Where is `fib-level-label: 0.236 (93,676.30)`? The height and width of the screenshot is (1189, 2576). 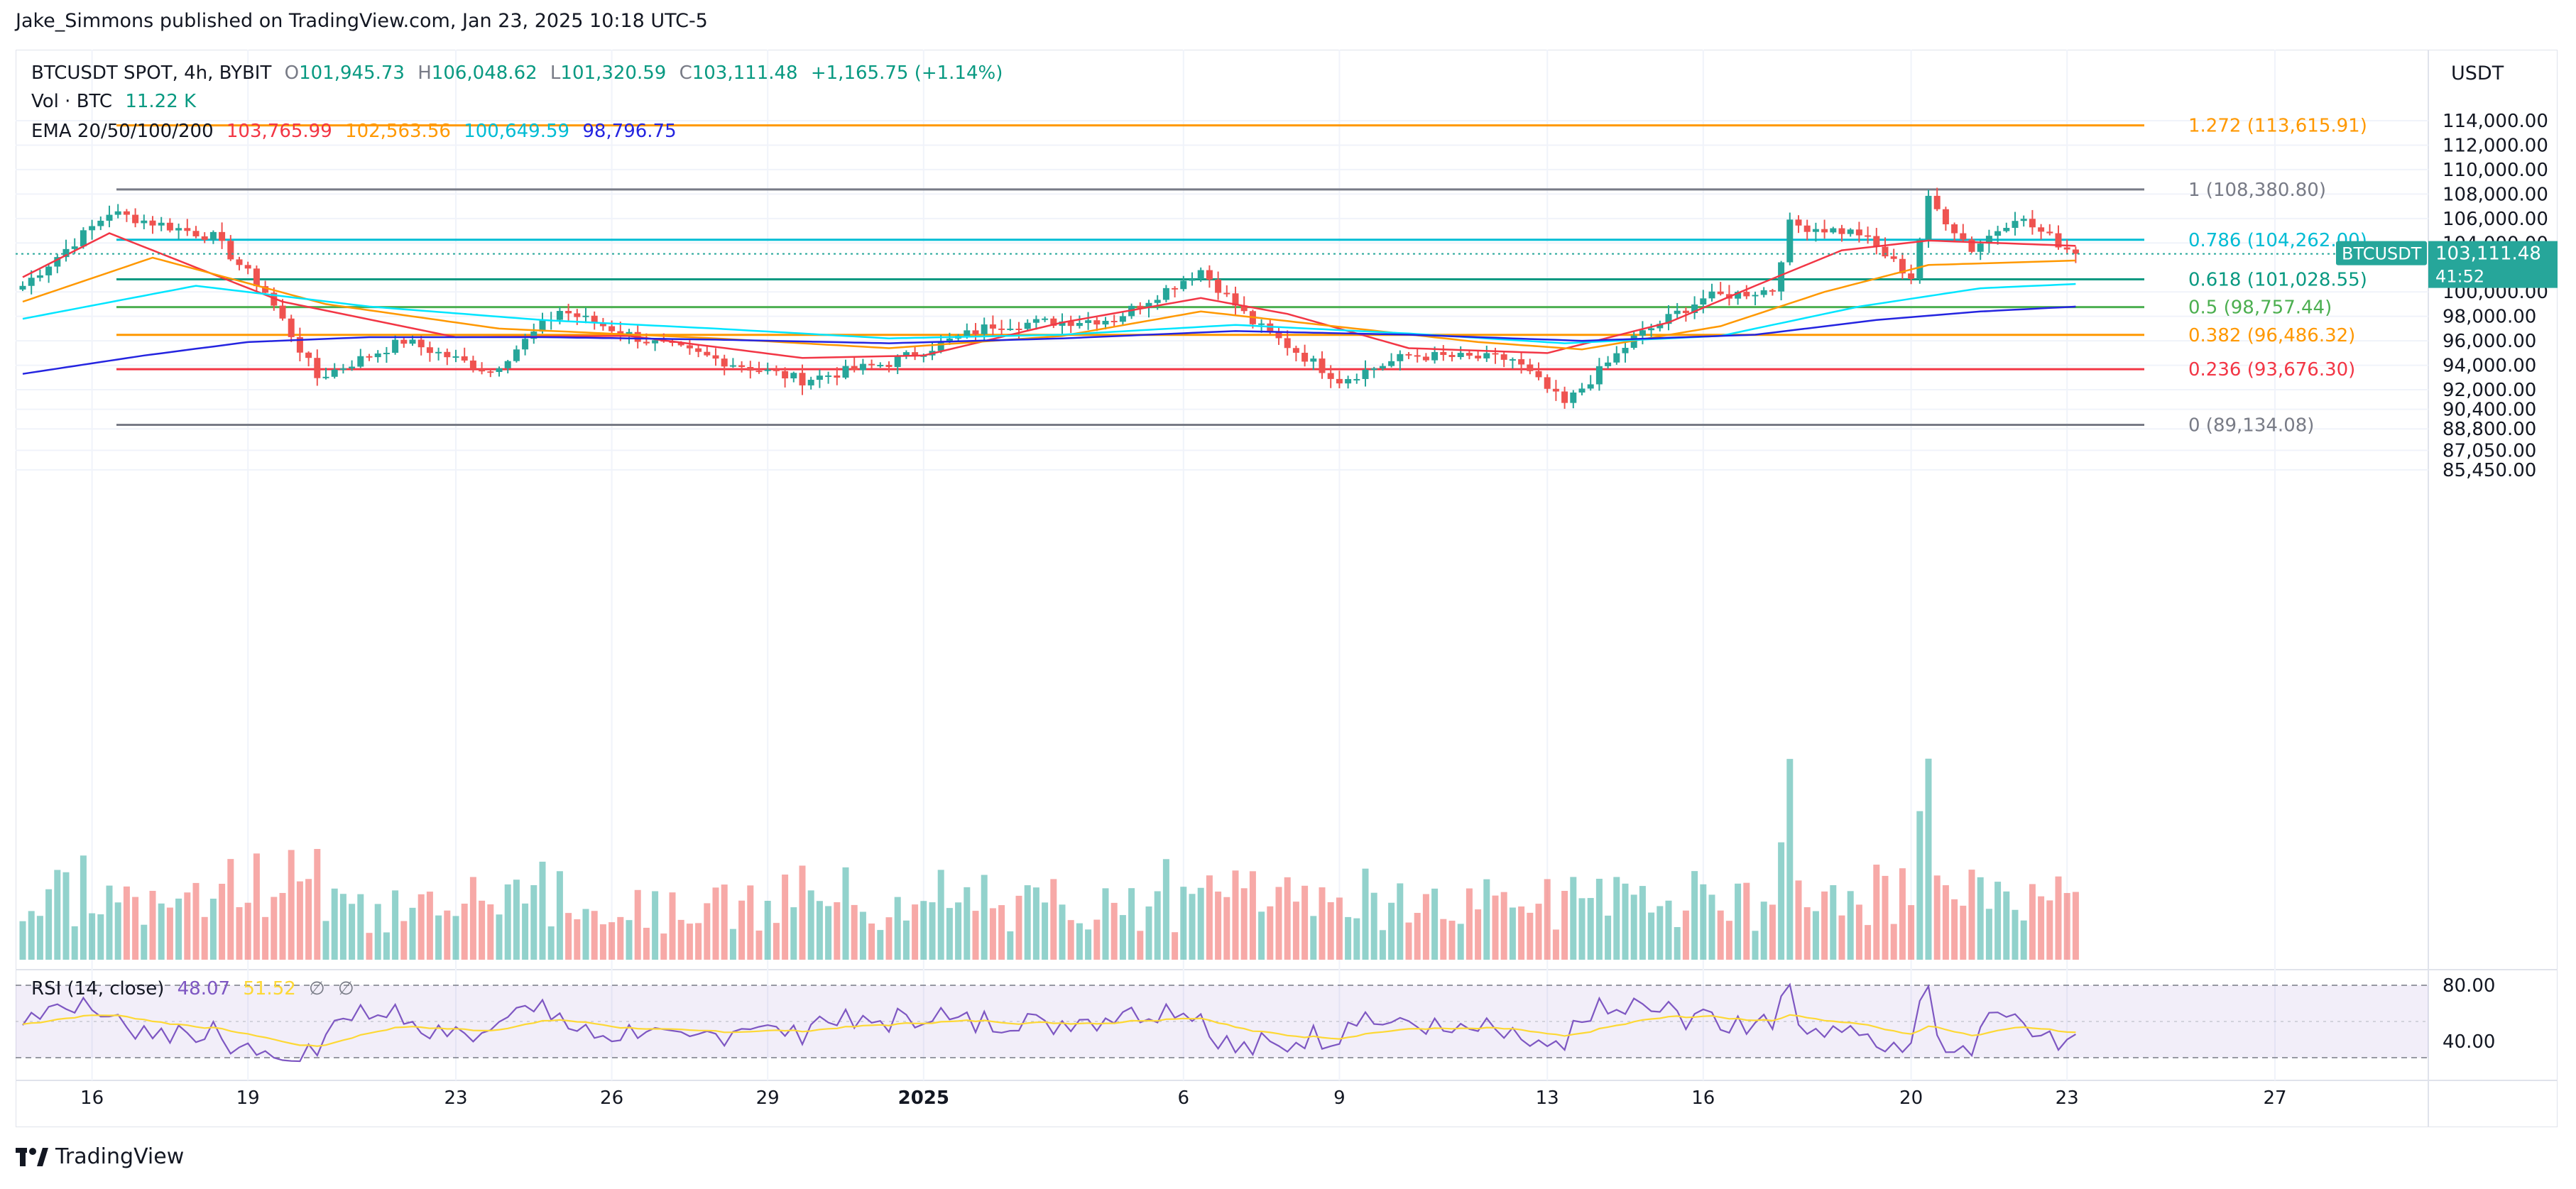 fib-level-label: 0.236 (93,676.30) is located at coordinates (2271, 370).